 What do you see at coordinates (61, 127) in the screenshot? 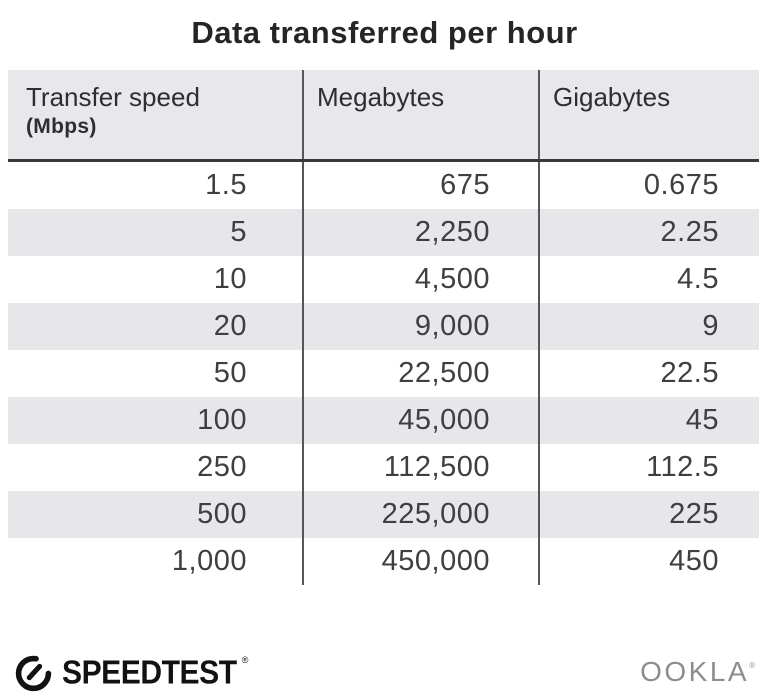
I see `header-sublabel-mbps: (Mbps)` at bounding box center [61, 127].